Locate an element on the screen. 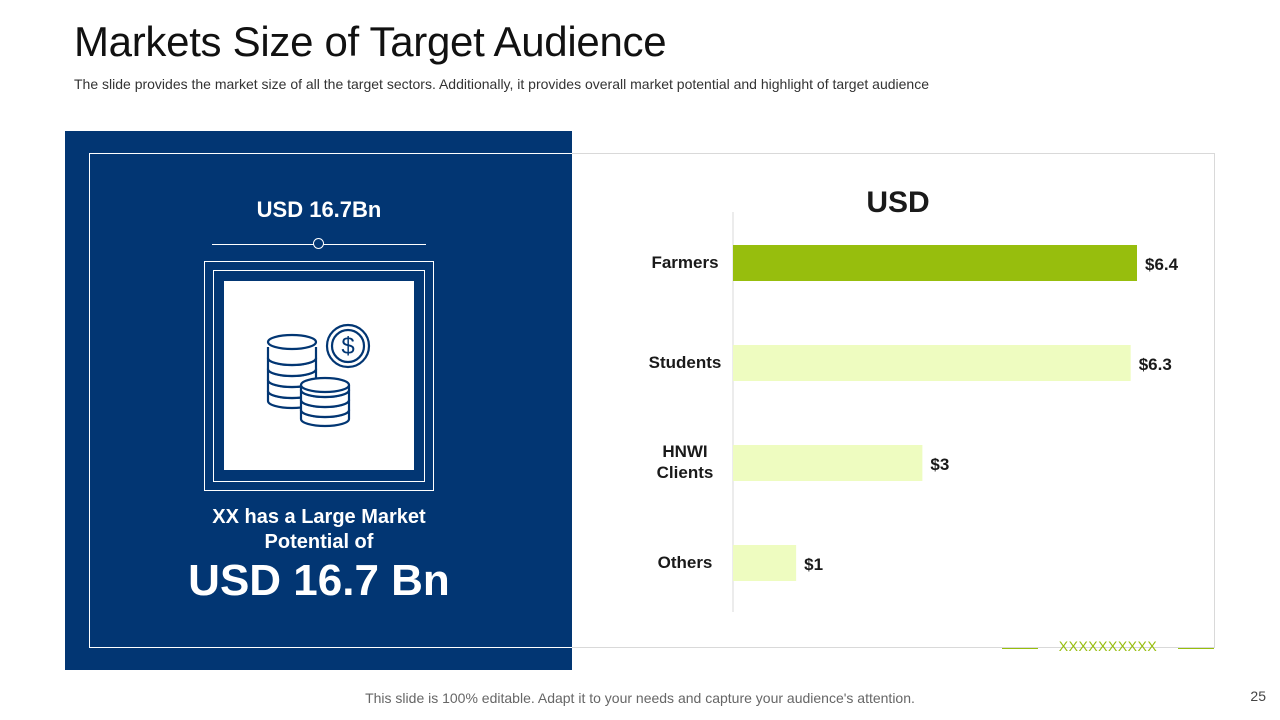 This screenshot has width=1280, height=720. panel-divider-dot is located at coordinates (318, 243).